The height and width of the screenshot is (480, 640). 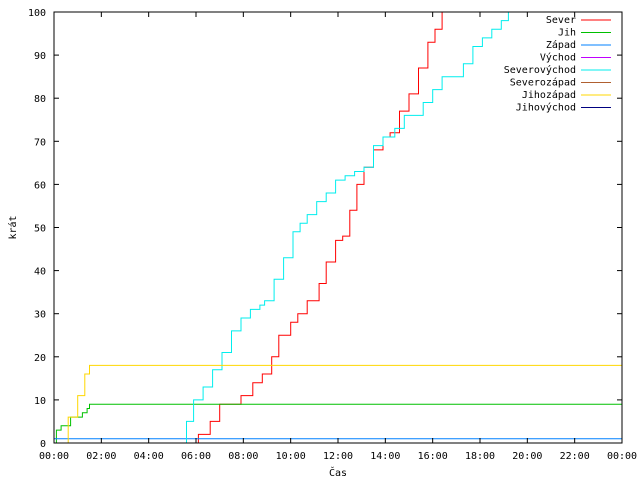 What do you see at coordinates (40, 229) in the screenshot?
I see `y-tick-label: 50` at bounding box center [40, 229].